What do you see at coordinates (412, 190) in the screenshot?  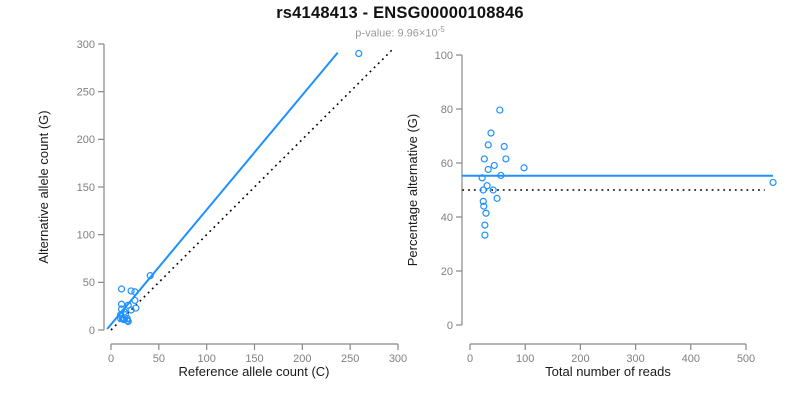 I see `right-y-axis-title: Percentage alternative (G)` at bounding box center [412, 190].